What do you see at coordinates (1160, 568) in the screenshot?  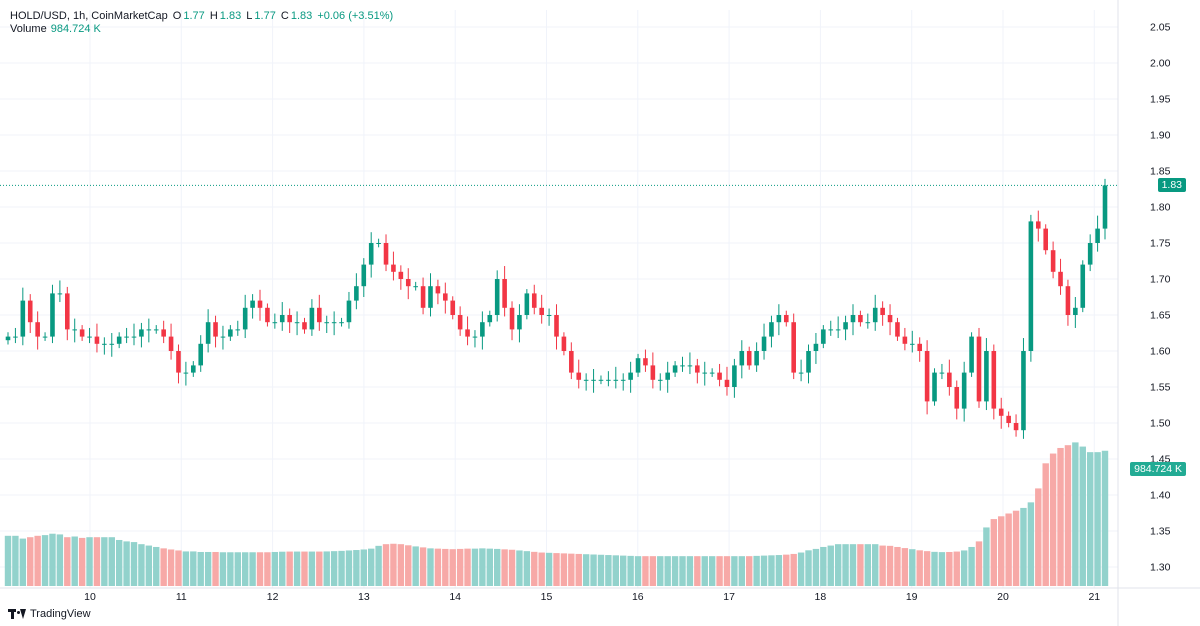 I see `y-tick-label: 1.30` at bounding box center [1160, 568].